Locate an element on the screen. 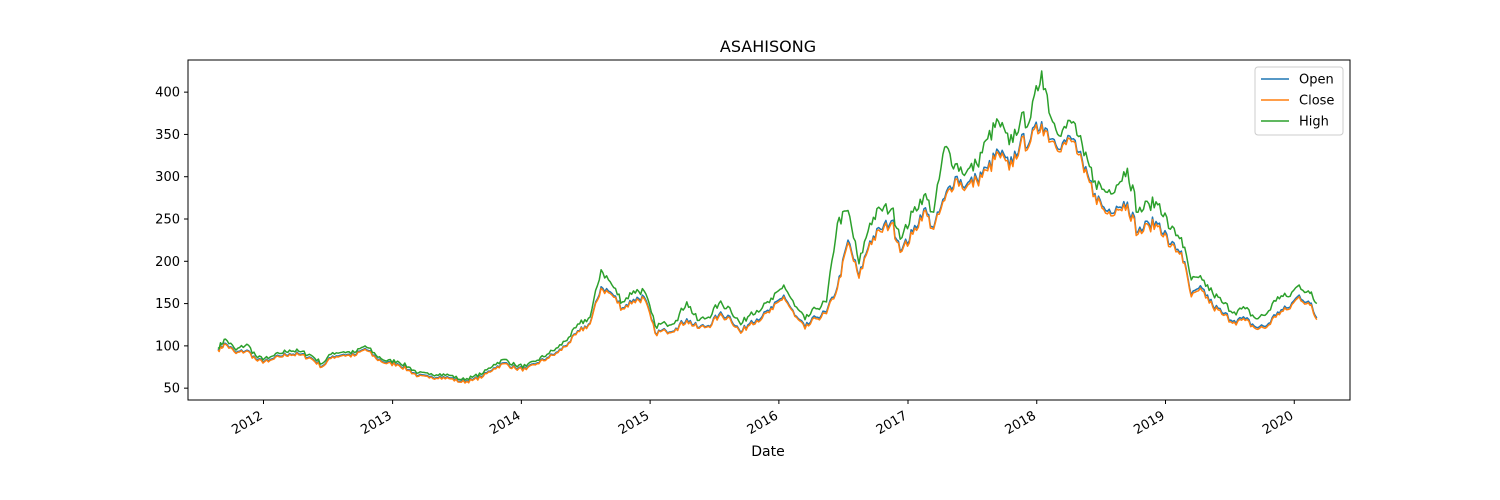 This screenshot has height=500, width=1500. legend-label-high: High is located at coordinates (1314, 122).